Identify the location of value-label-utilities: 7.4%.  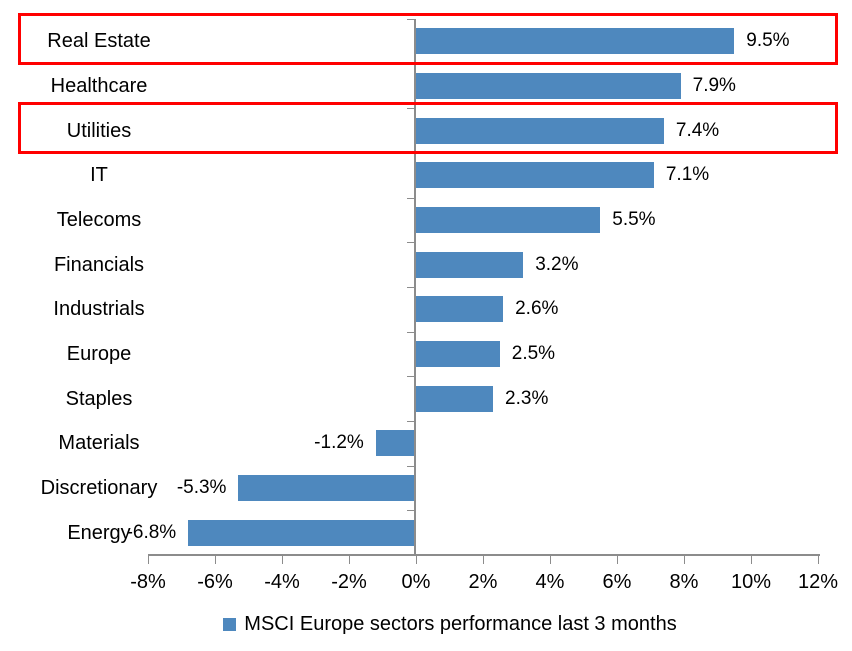
(697, 130).